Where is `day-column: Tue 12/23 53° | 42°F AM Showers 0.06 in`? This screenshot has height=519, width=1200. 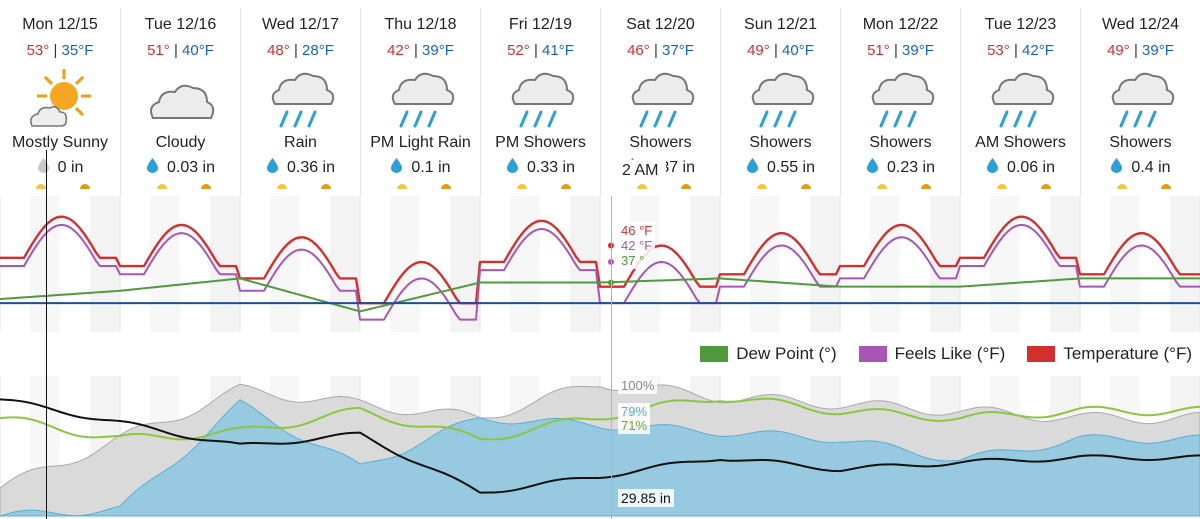 day-column: Tue 12/23 53° | 42°F AM Showers 0.06 in is located at coordinates (1020, 102).